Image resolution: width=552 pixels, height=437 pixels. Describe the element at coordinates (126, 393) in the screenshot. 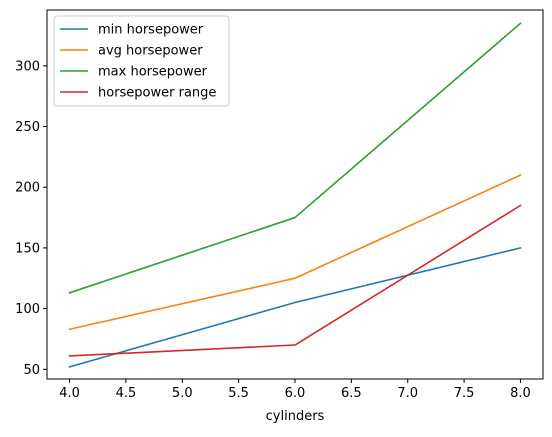

I see `x-tick-label: 4.5` at that location.